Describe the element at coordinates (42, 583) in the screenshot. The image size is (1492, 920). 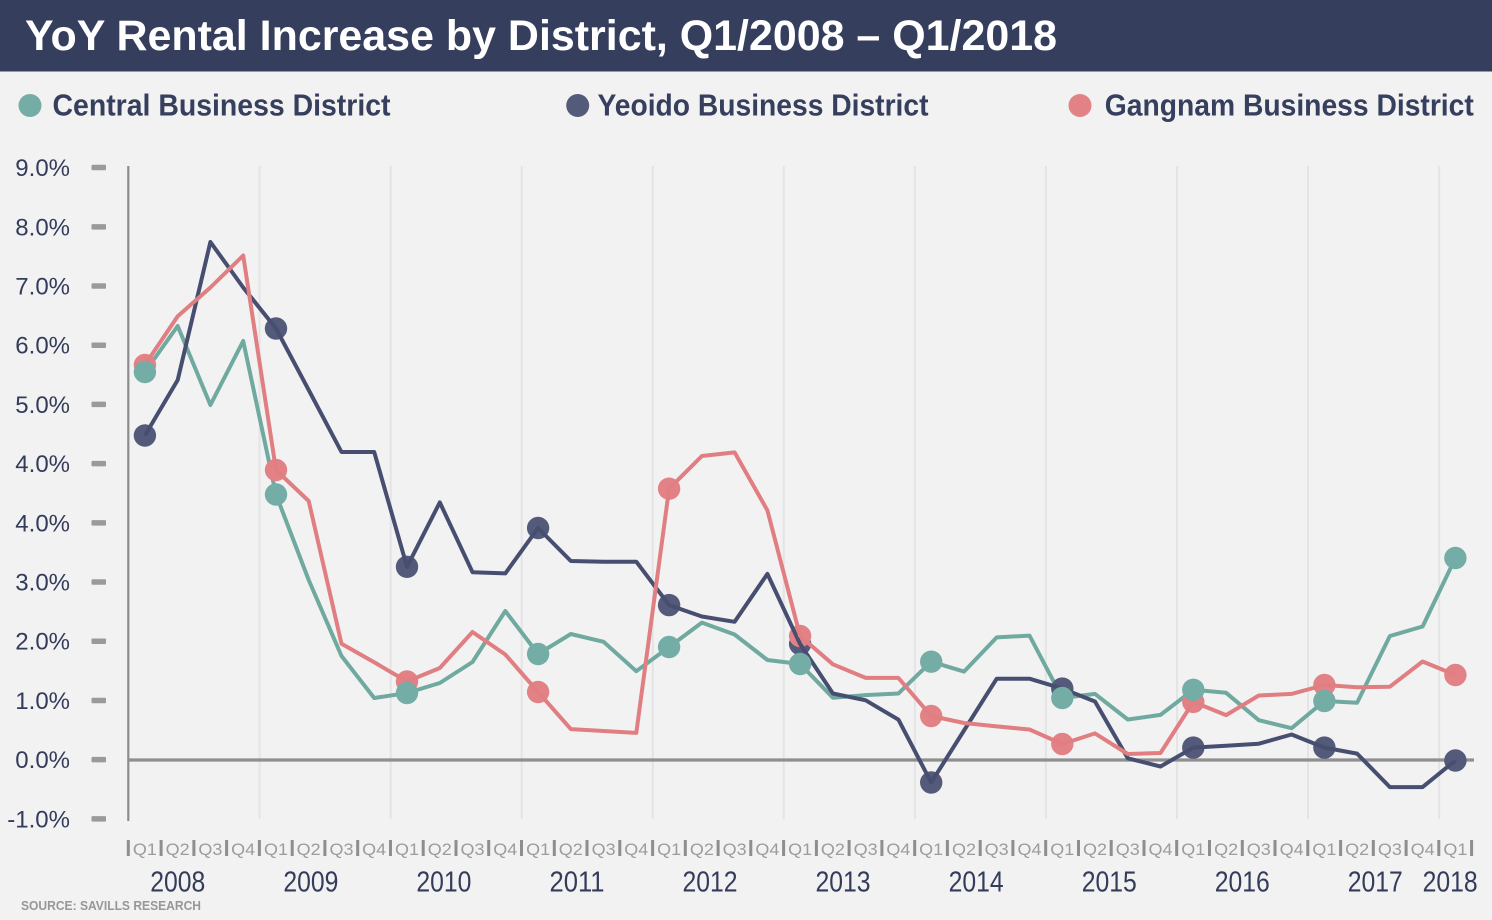
I see `svg-text: 3.0%` at that location.